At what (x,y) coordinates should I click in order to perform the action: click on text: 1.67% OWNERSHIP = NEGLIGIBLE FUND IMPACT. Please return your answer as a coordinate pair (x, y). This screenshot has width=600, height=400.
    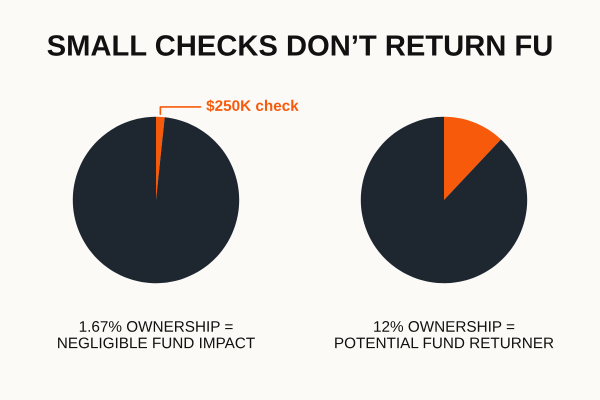
    Looking at the image, I should click on (156, 334).